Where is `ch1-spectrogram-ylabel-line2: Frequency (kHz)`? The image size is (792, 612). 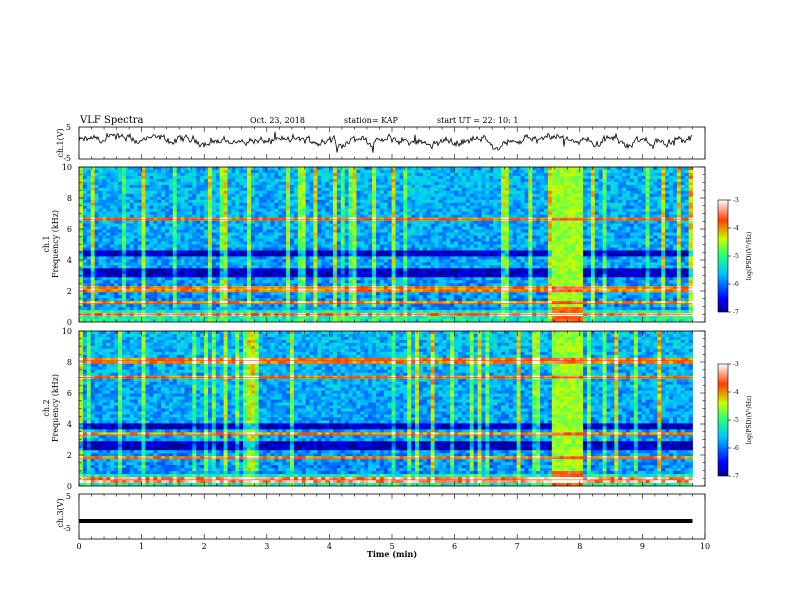 ch1-spectrogram-ylabel-line2: Frequency (kHz) is located at coordinates (55, 244).